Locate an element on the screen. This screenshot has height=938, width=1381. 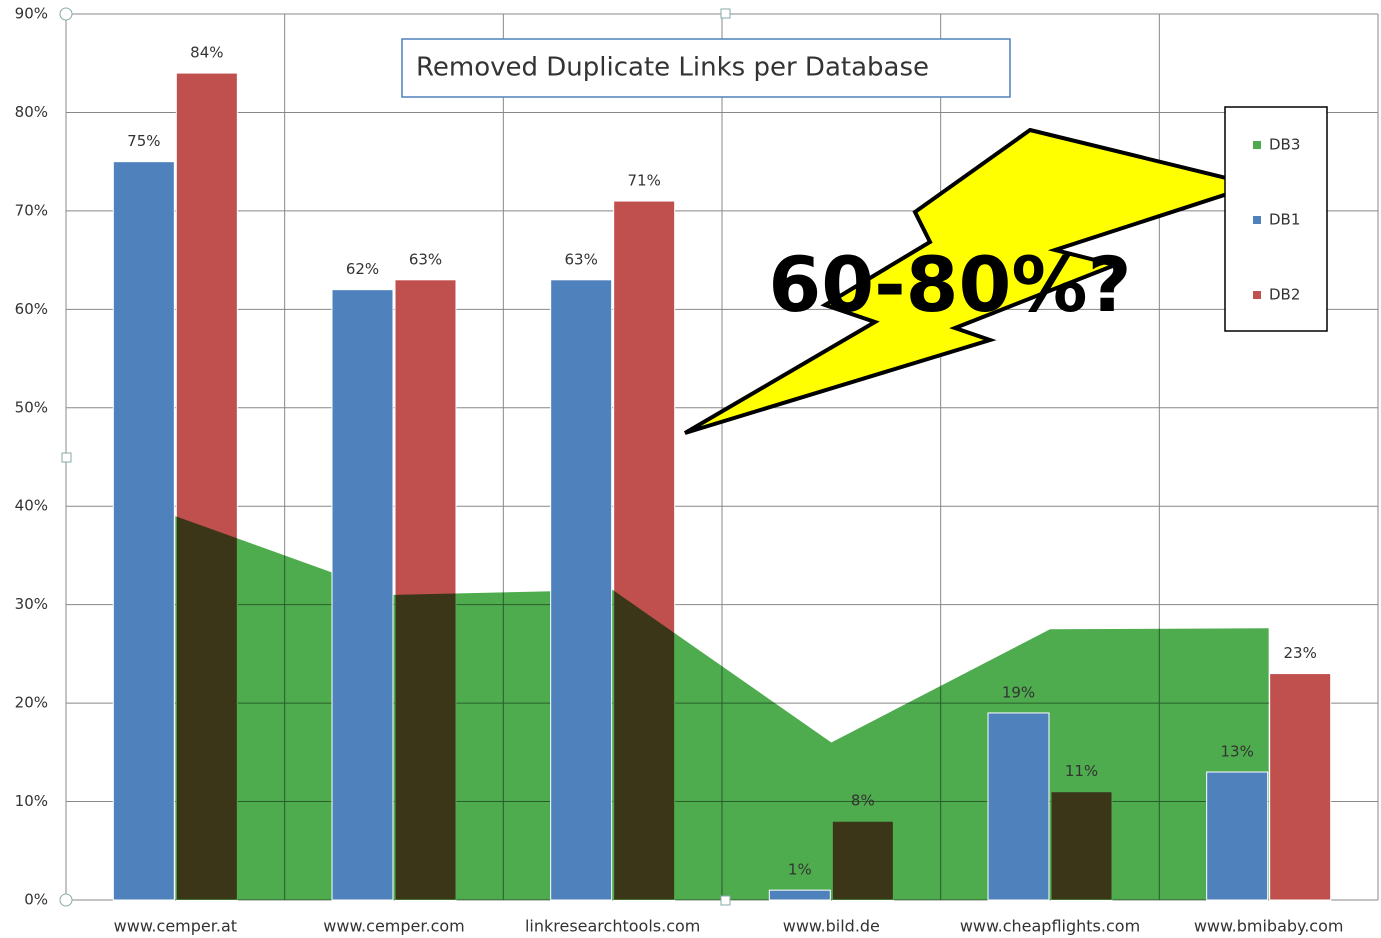
data-label: 84% is located at coordinates (206, 53).